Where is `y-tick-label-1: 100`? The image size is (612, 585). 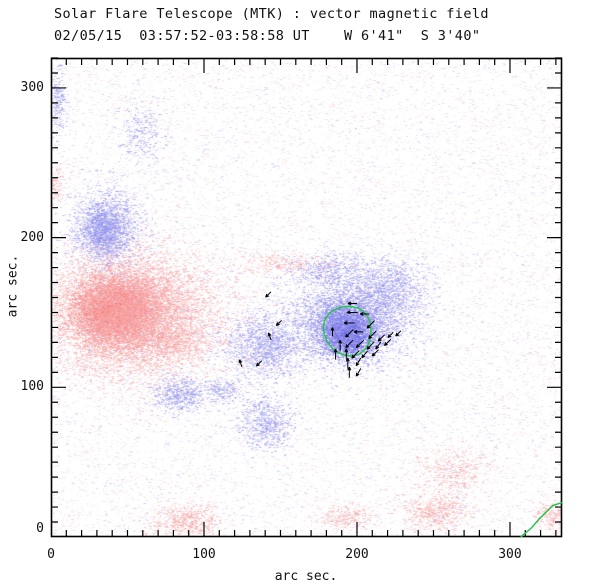 y-tick-label-1: 100 is located at coordinates (32, 387).